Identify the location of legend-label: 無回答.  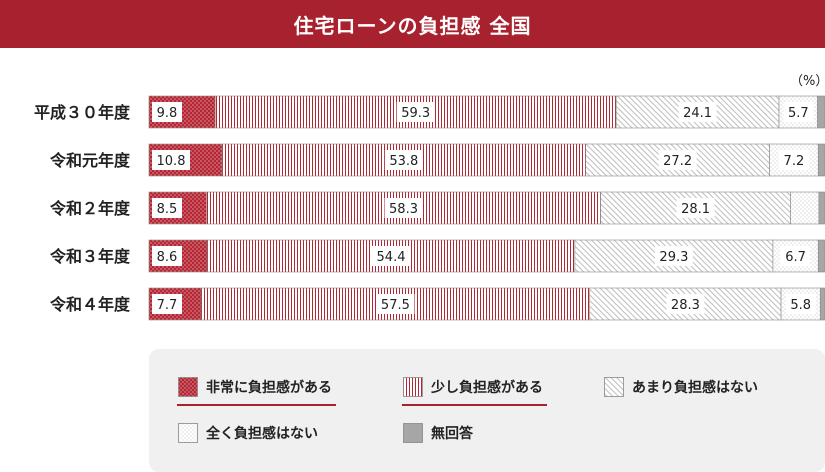
(452, 434).